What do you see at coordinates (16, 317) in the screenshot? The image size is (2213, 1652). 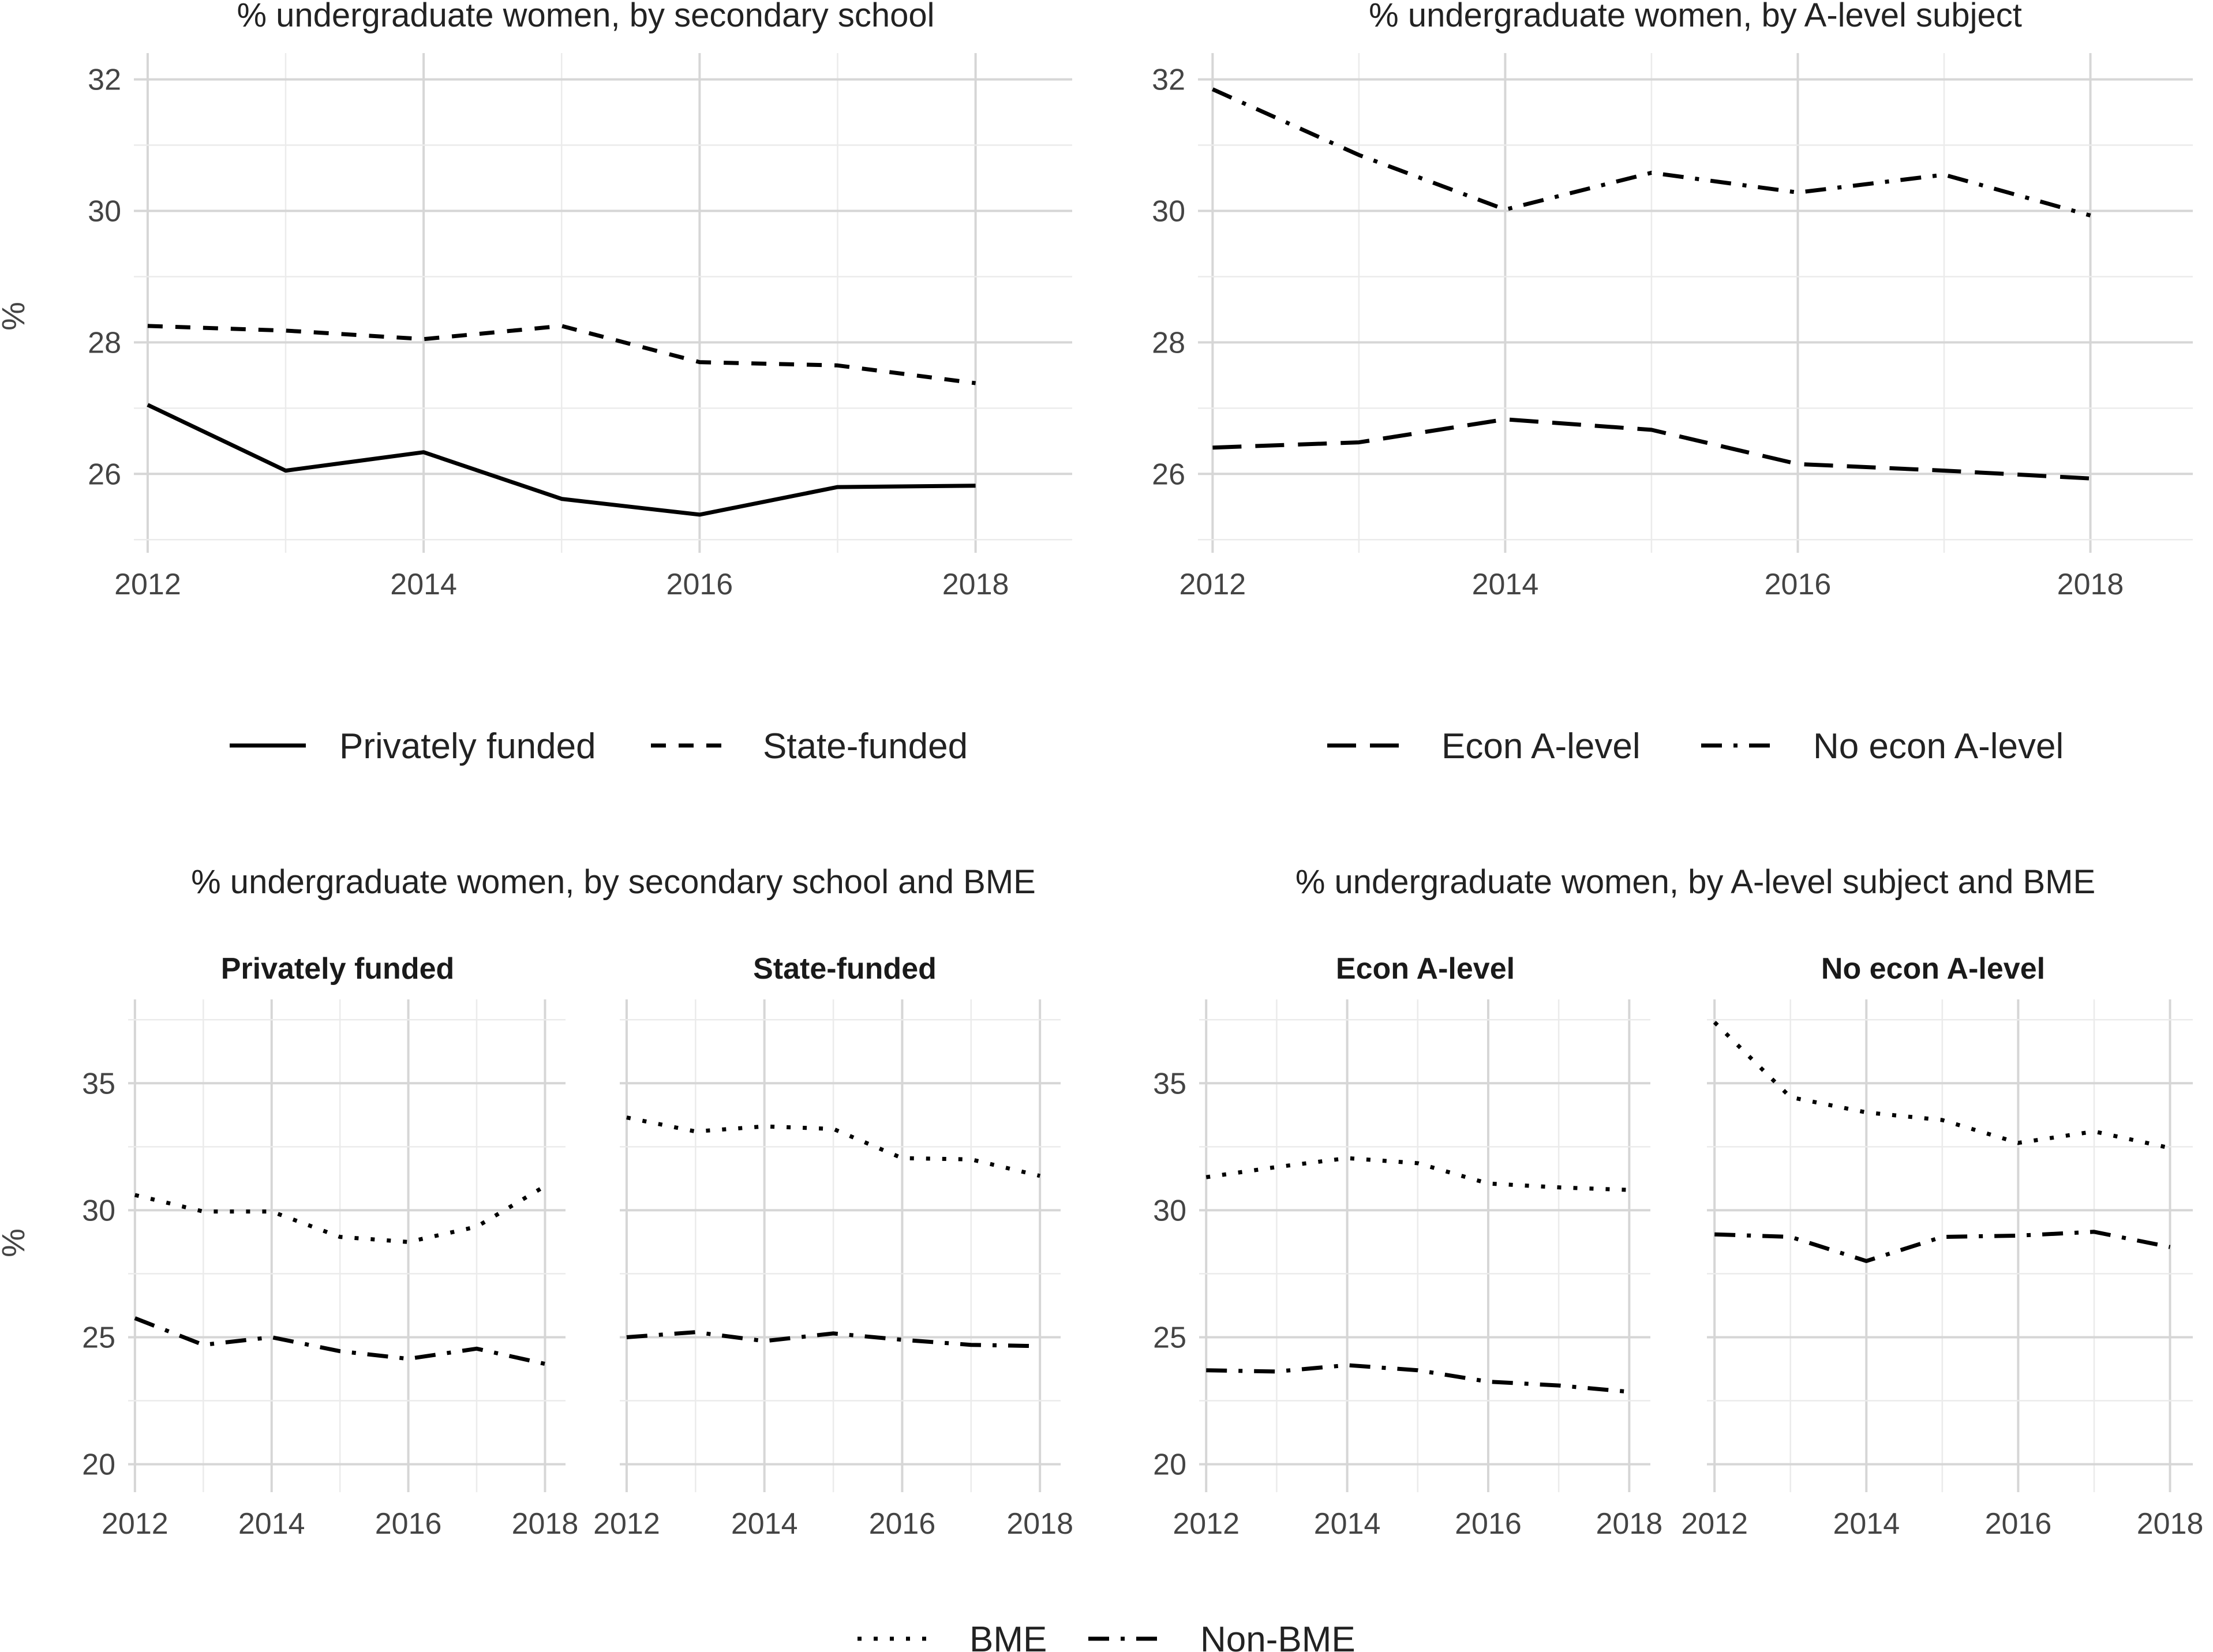 I see `y-axis-label: %` at bounding box center [16, 317].